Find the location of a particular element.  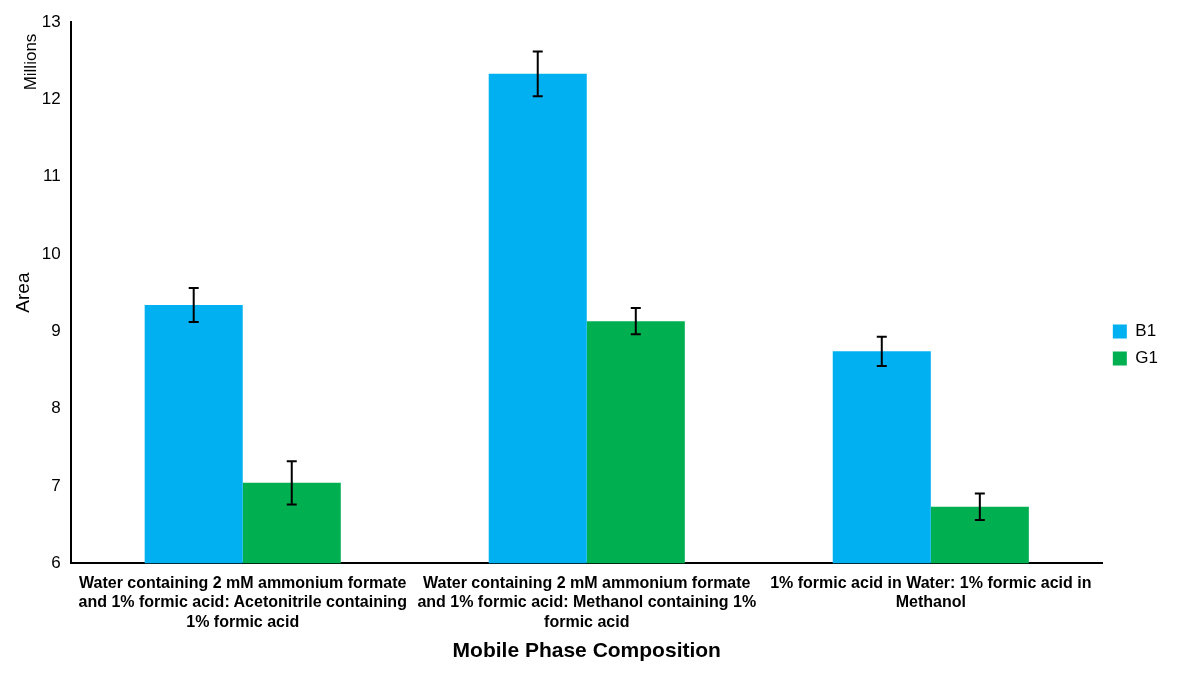

y-tick-label: 6 is located at coordinates (56, 562).